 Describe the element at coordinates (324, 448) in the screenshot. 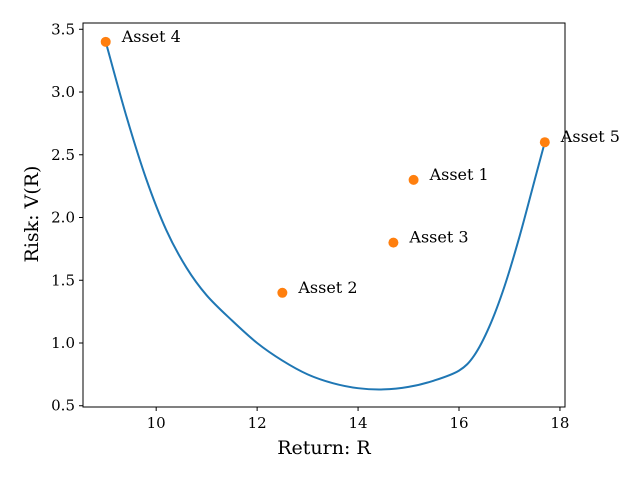

I see `x-axis-label: Return: R` at that location.